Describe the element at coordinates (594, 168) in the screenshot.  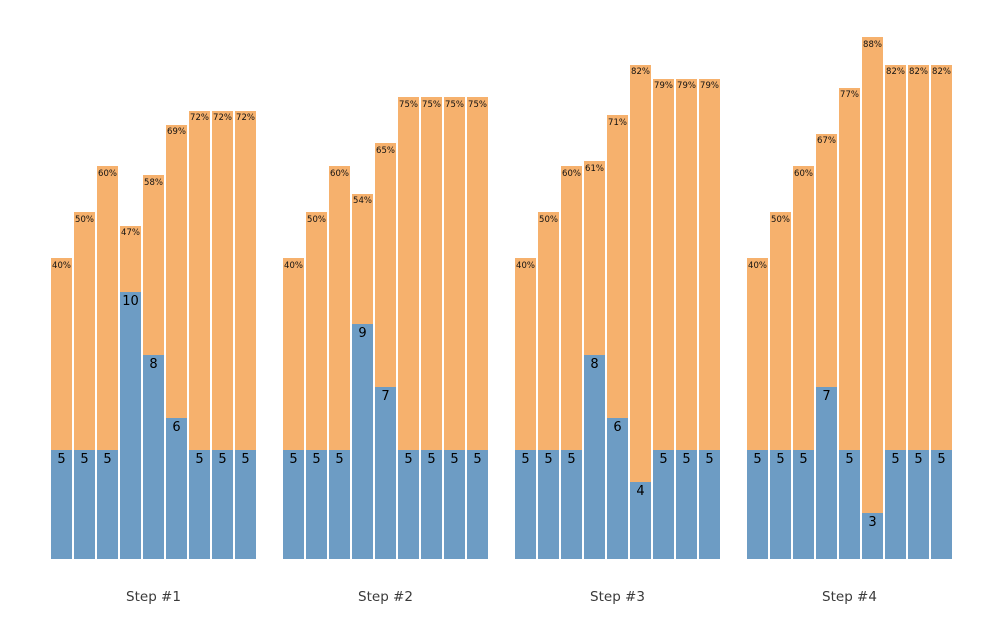
I see `rate-value-label: 61%` at that location.